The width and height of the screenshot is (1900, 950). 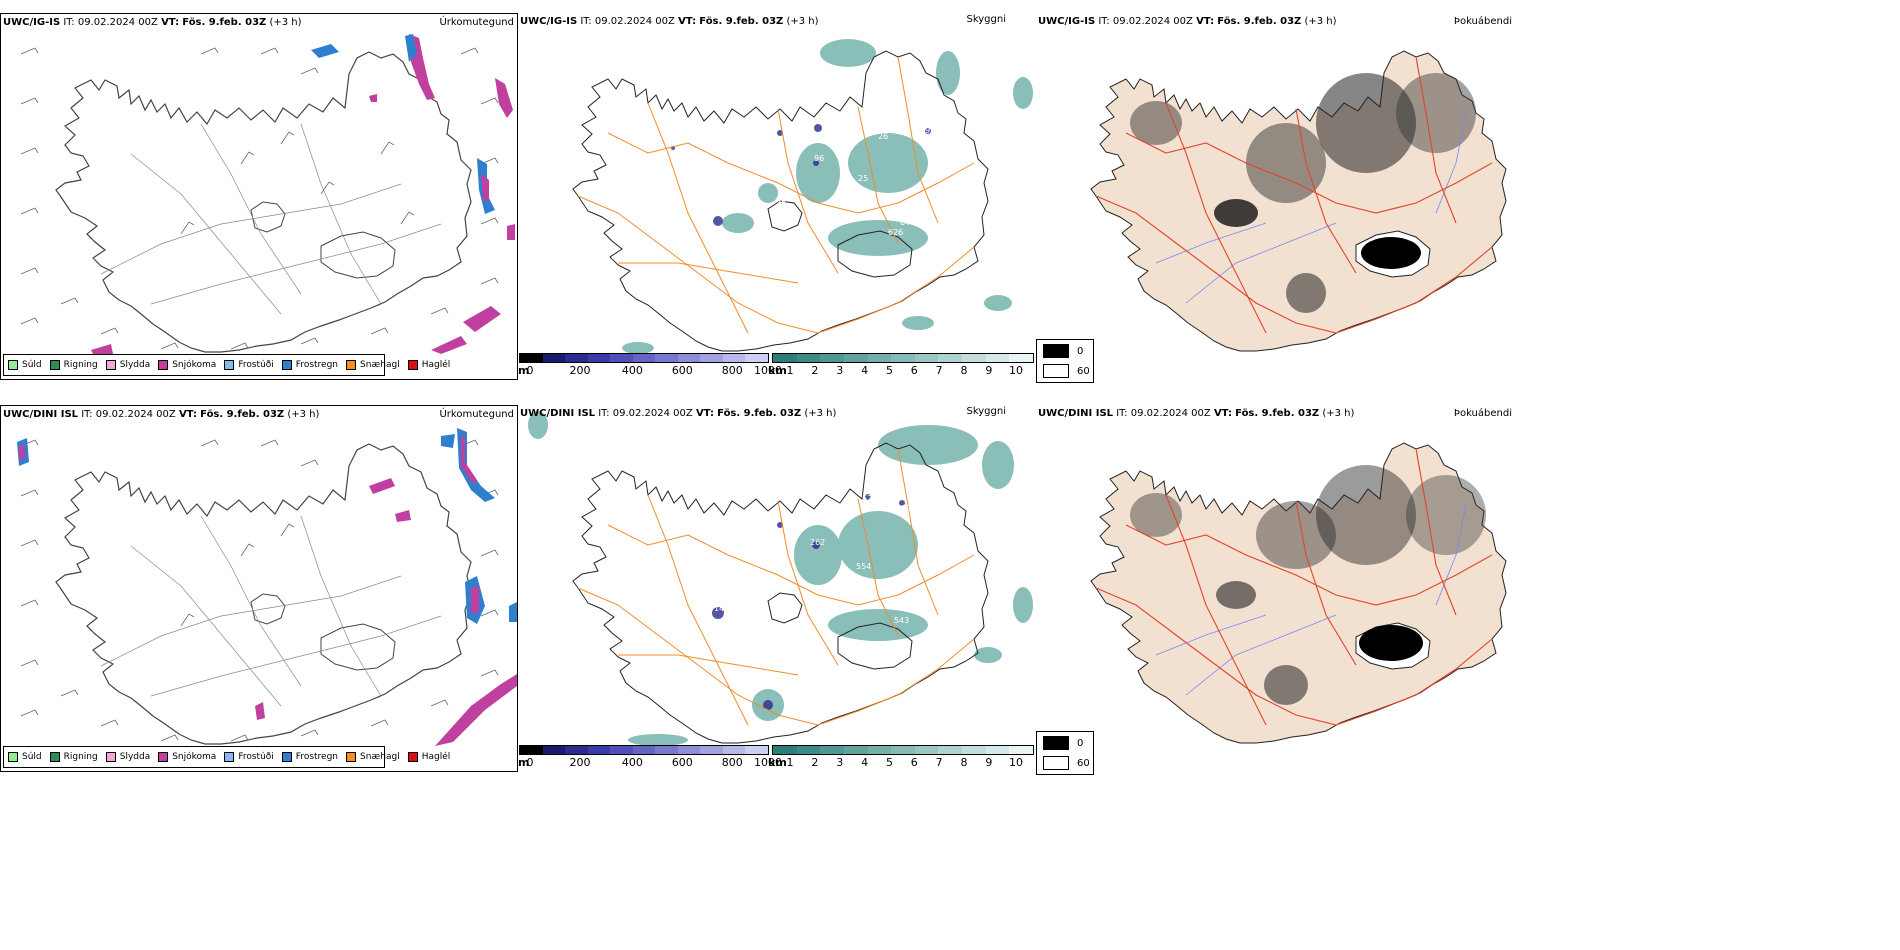 I want to click on precip-type-map-bottom, so click(x=267, y=587).